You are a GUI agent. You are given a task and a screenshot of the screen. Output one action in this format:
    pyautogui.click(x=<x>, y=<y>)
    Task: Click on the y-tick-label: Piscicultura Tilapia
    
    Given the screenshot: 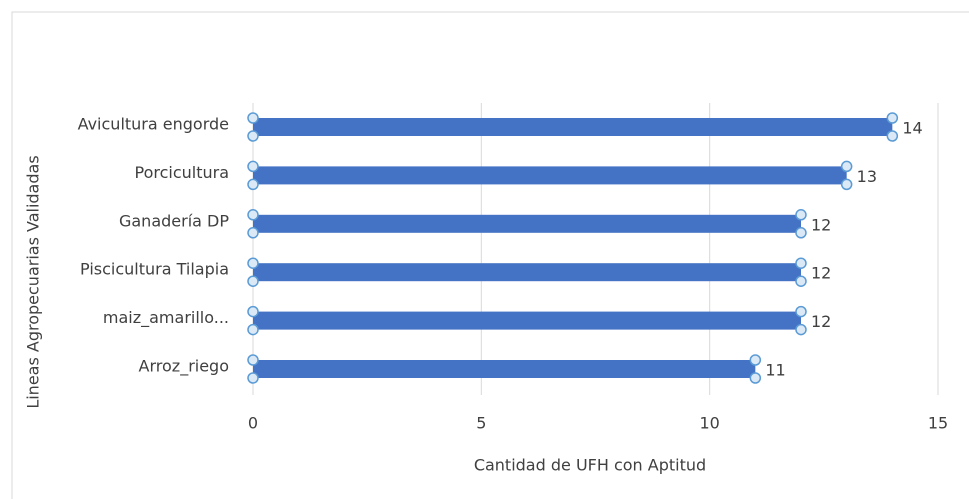 What is the action you would take?
    pyautogui.click(x=154, y=269)
    